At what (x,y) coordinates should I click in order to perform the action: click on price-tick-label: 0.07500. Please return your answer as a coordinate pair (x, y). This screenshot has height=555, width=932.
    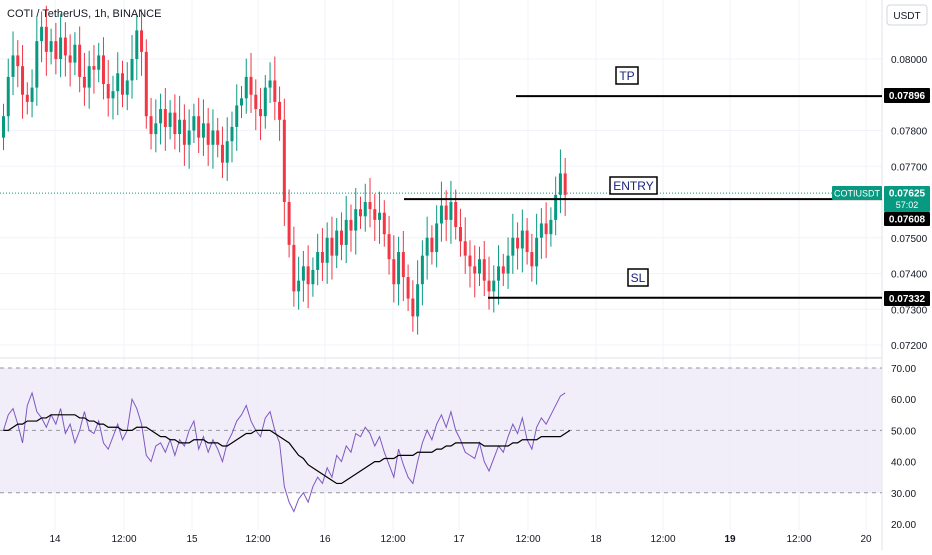
    Looking at the image, I should click on (909, 239).